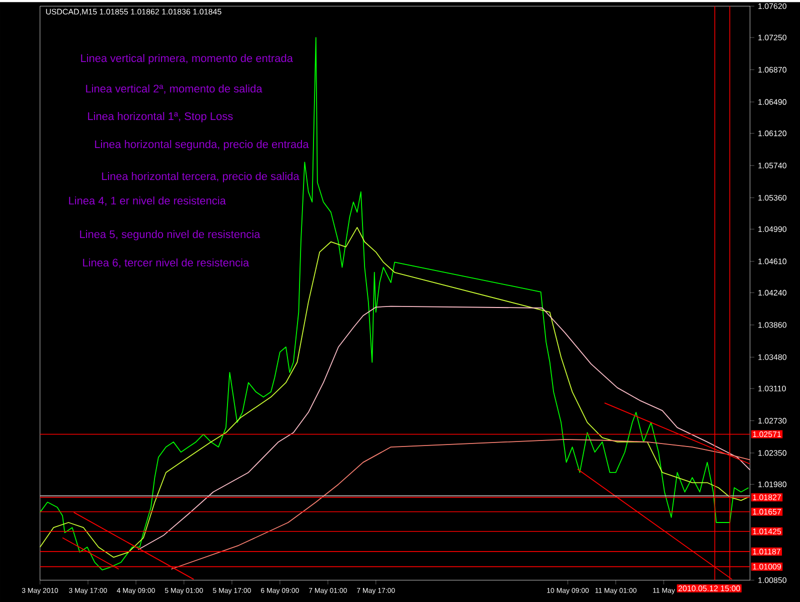 Image resolution: width=800 pixels, height=602 pixels. I want to click on y-tick-label: 1.06490, so click(772, 102).